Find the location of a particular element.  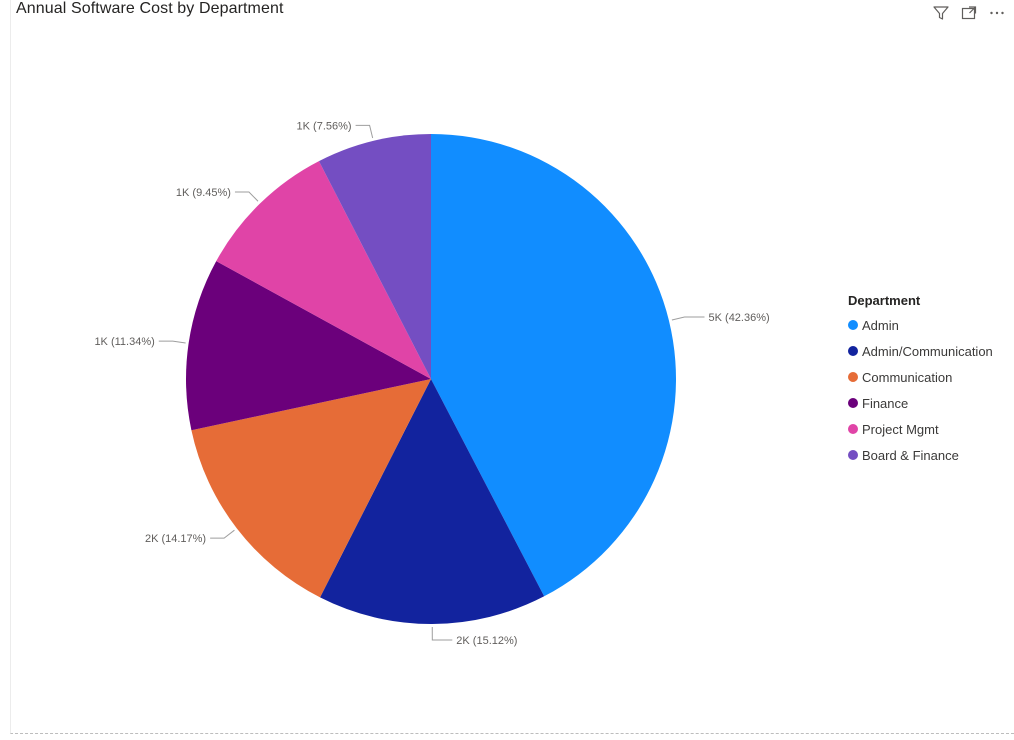

legend-label: Finance is located at coordinates (885, 403).